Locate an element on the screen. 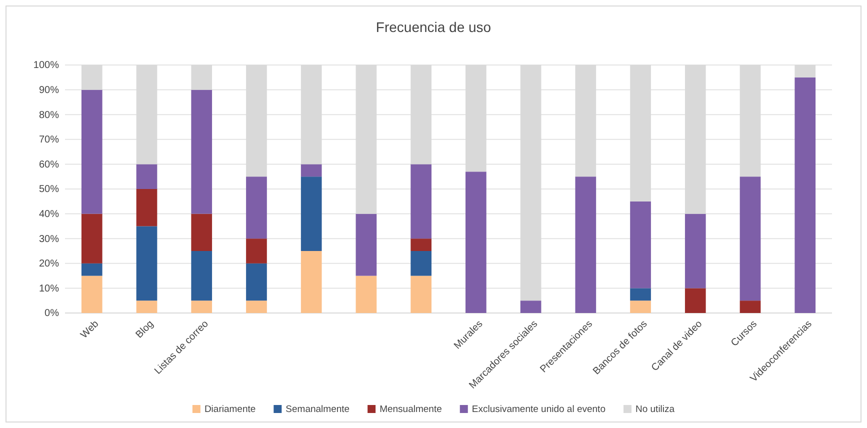  y-tick-label: 40% is located at coordinates (49, 214).